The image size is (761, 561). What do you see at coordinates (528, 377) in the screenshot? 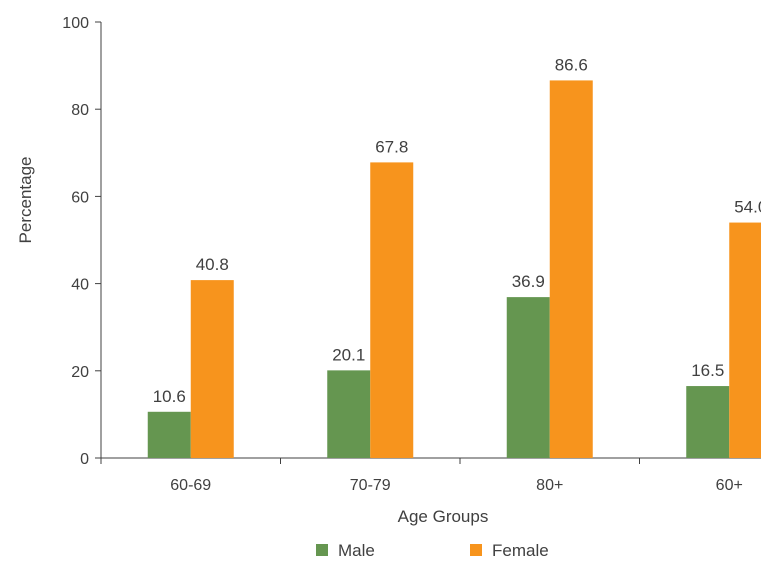
I see `bar-male-80+` at bounding box center [528, 377].